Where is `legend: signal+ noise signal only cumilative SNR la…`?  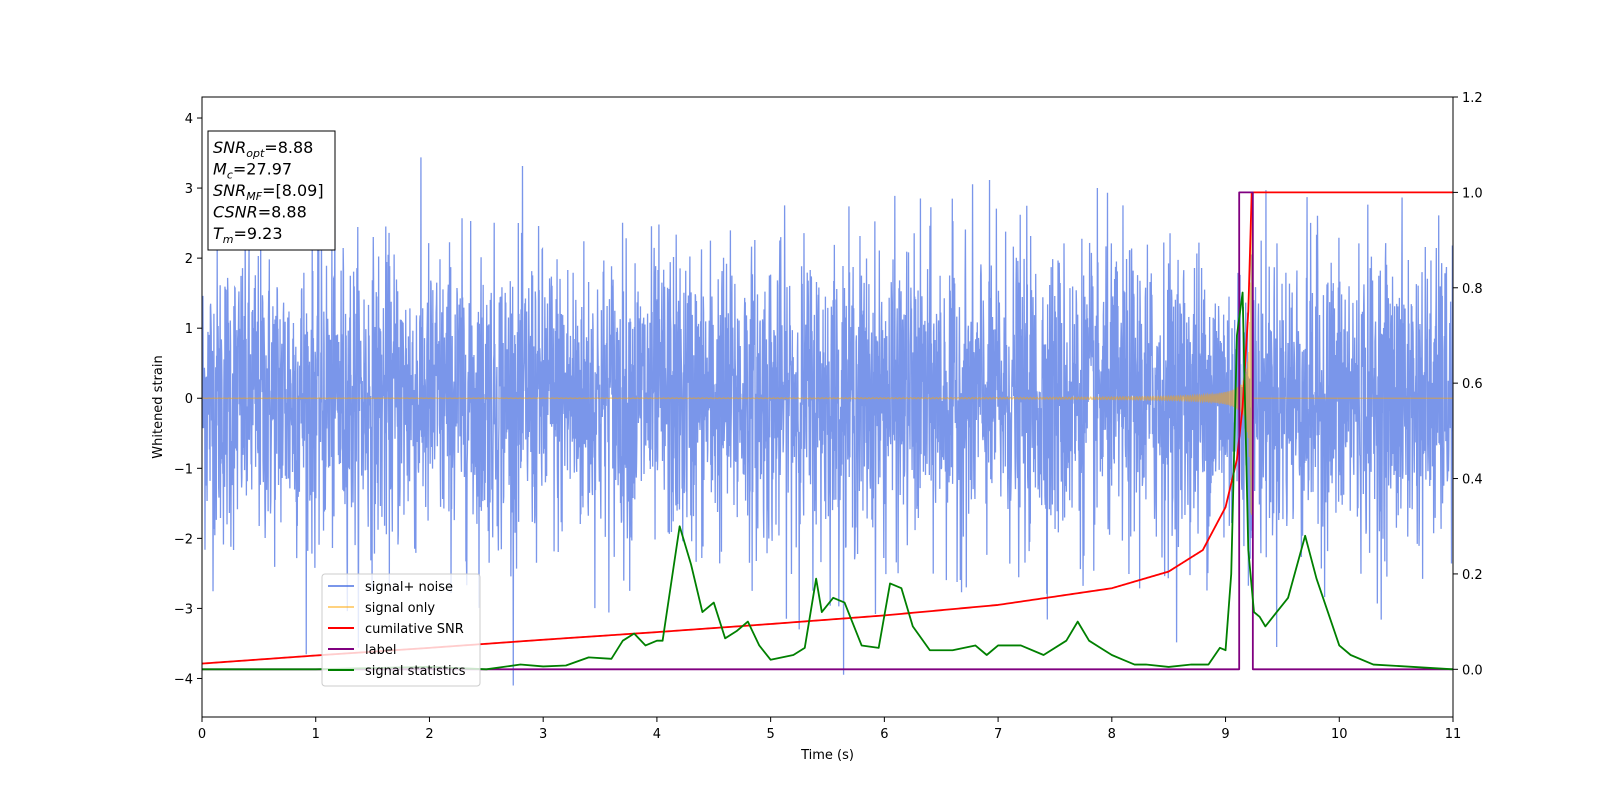
legend: signal+ noise signal only cumilative SNR la… is located at coordinates (401, 630).